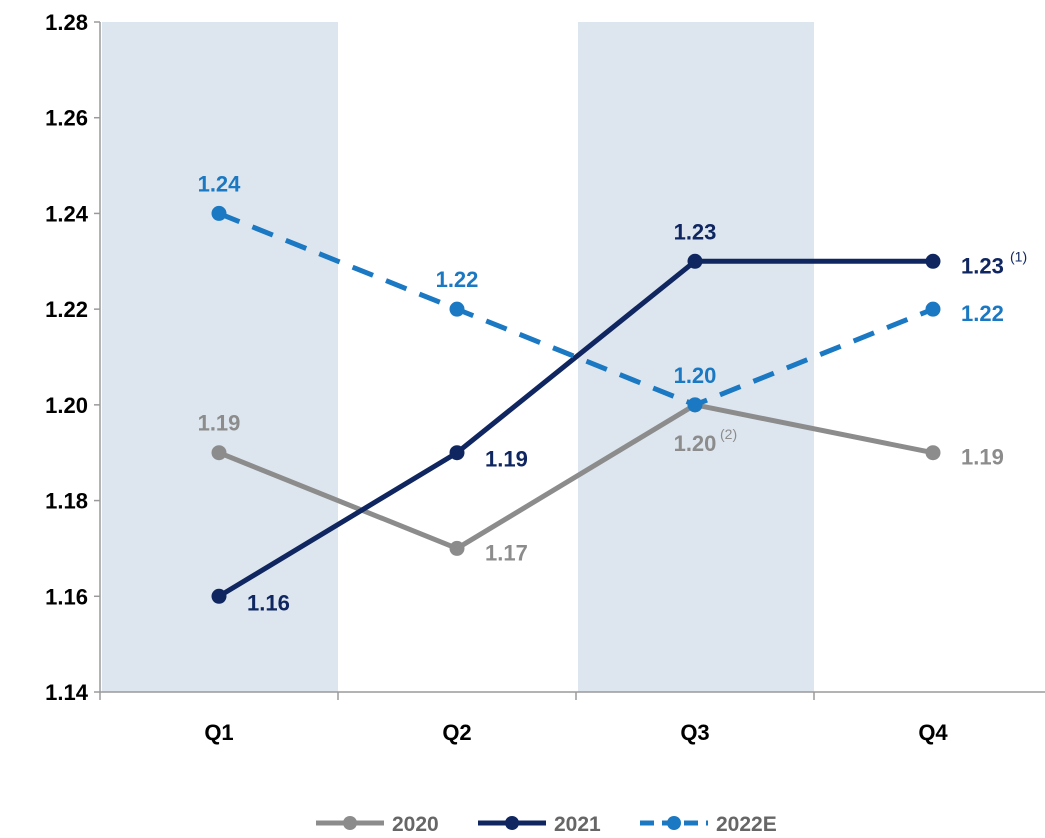 The image size is (1045, 838). Describe the element at coordinates (695, 231) in the screenshot. I see `data-label-2021-q3: 1.23` at that location.